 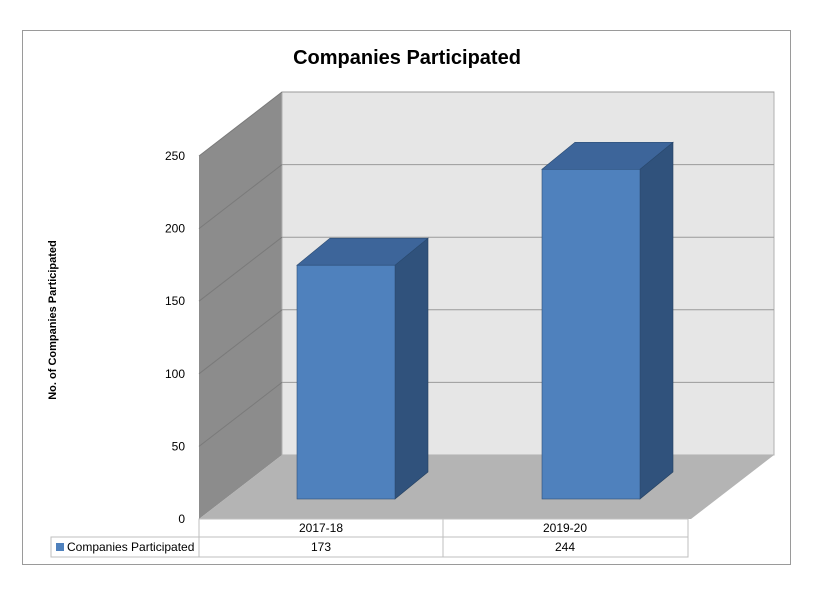 What do you see at coordinates (407, 58) in the screenshot?
I see `chart-title: Companies Participated` at bounding box center [407, 58].